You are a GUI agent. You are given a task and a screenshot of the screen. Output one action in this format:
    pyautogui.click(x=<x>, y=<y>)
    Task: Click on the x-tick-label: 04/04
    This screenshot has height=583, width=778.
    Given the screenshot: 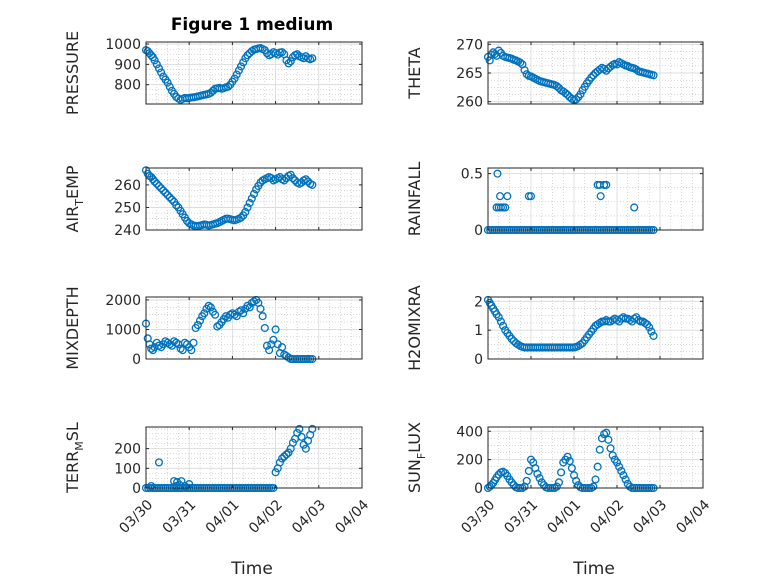 What is the action you would take?
    pyautogui.click(x=693, y=517)
    